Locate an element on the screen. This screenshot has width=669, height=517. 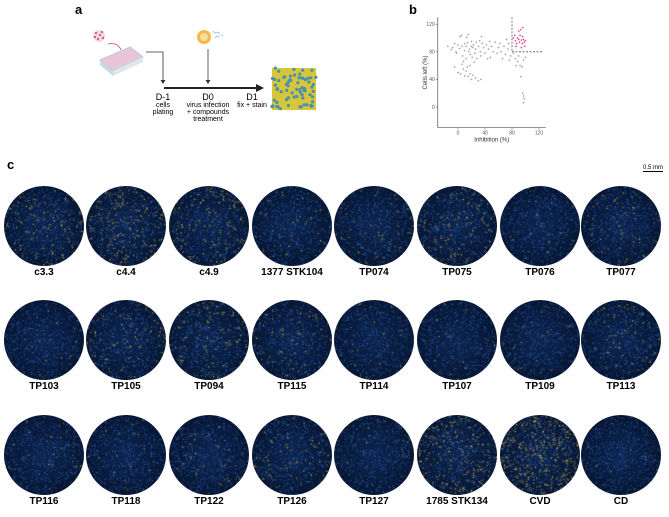
image-label: TP074 is located at coordinates (374, 272).